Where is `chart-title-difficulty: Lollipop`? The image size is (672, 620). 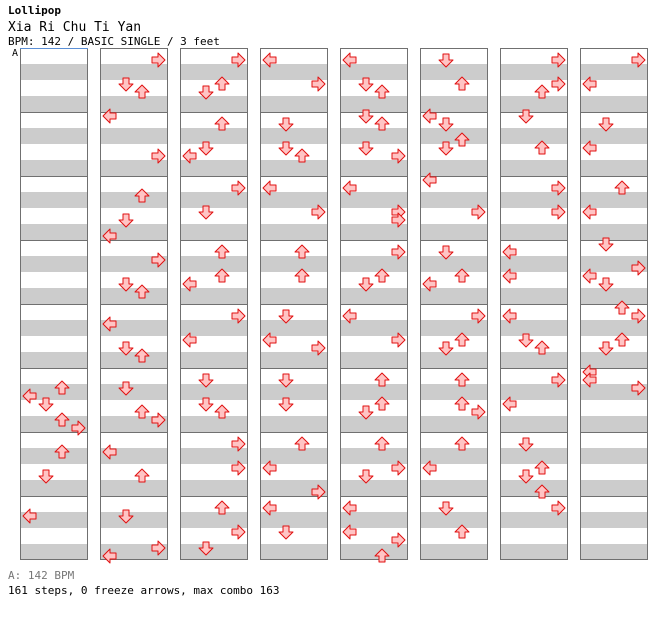 chart-title-difficulty: Lollipop is located at coordinates (34, 10).